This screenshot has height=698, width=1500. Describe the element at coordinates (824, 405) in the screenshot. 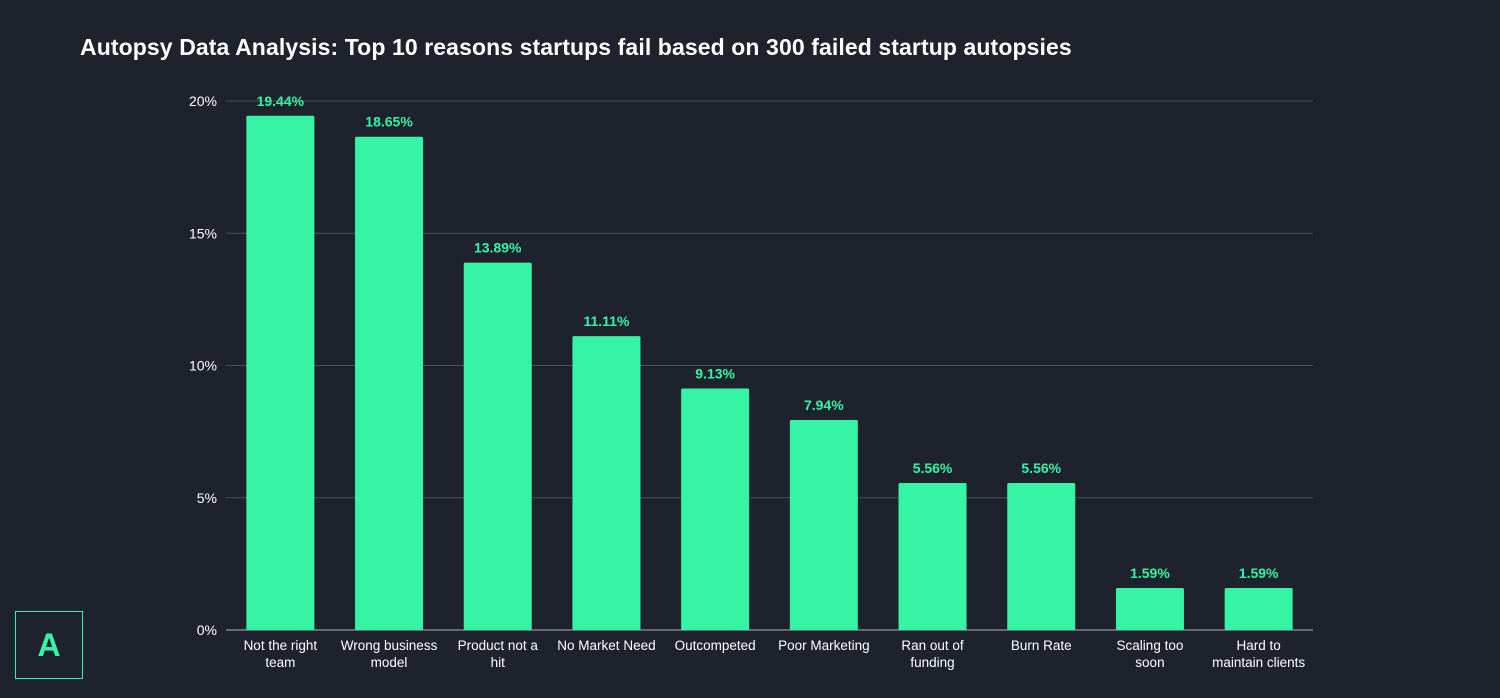

I see `data-label: 7.94%` at that location.